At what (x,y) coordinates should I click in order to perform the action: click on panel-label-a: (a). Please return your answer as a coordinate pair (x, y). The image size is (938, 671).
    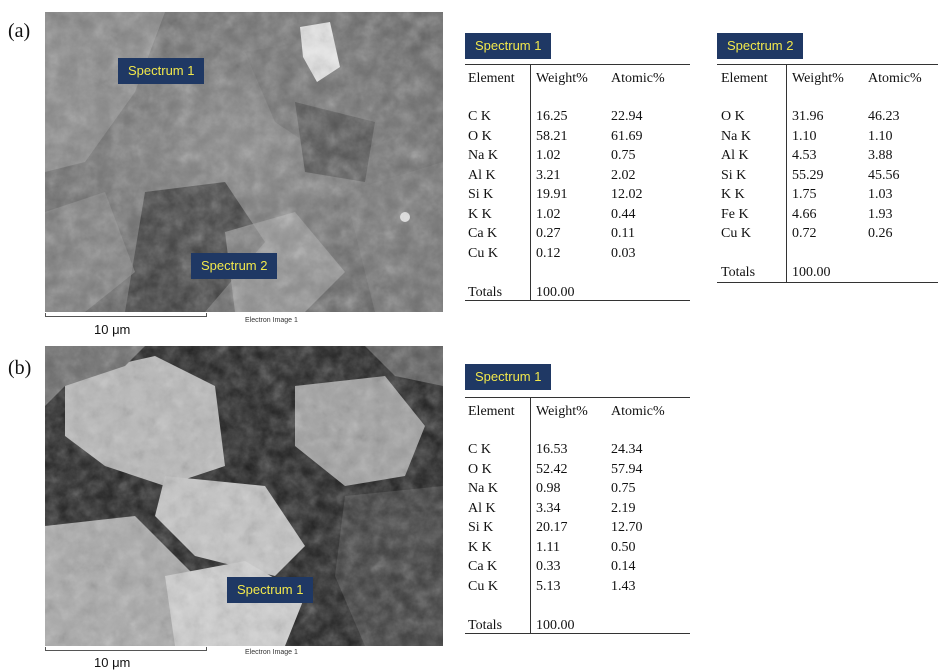
    Looking at the image, I should click on (19, 31).